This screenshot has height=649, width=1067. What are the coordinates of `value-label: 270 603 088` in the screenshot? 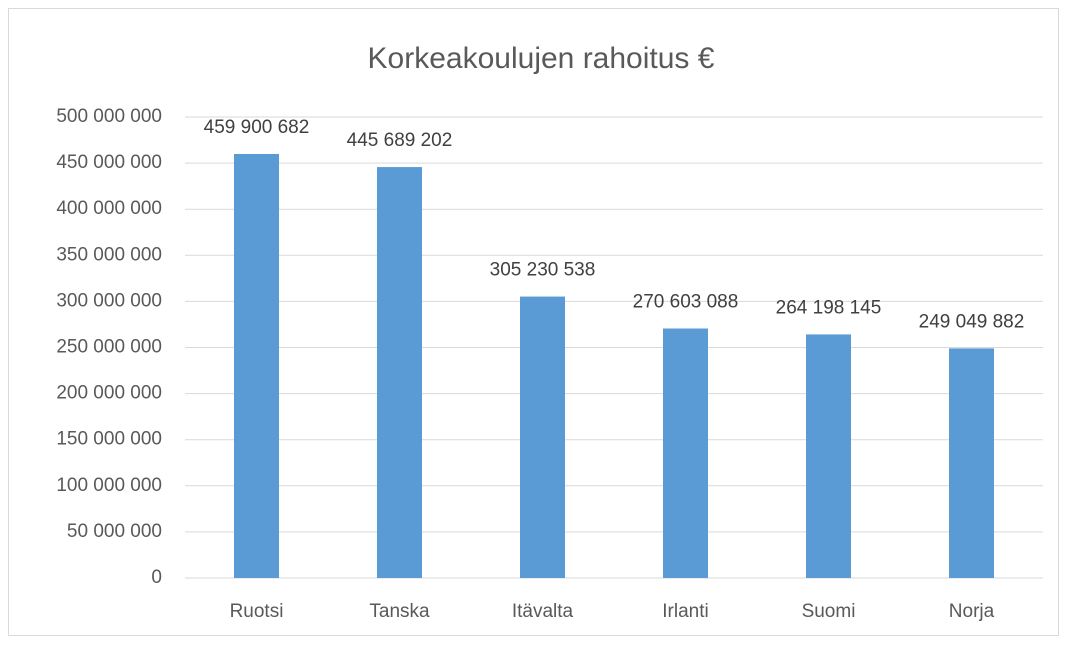 It's located at (686, 302).